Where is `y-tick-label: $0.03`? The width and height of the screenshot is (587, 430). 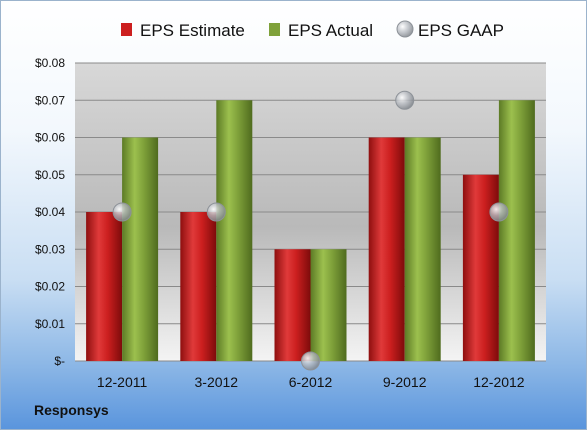 y-tick-label: $0.03 is located at coordinates (50, 249).